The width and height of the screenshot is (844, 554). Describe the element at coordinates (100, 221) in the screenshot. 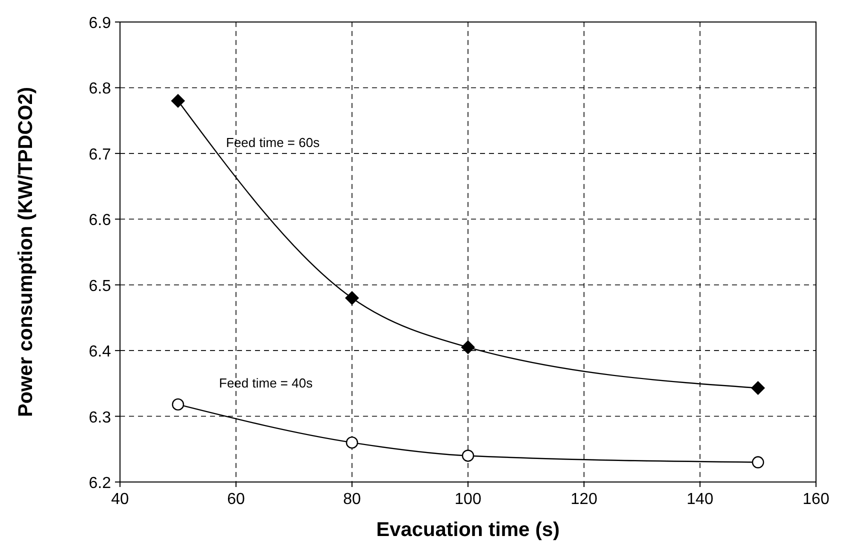

I see `y-tick-label: 6.6` at that location.